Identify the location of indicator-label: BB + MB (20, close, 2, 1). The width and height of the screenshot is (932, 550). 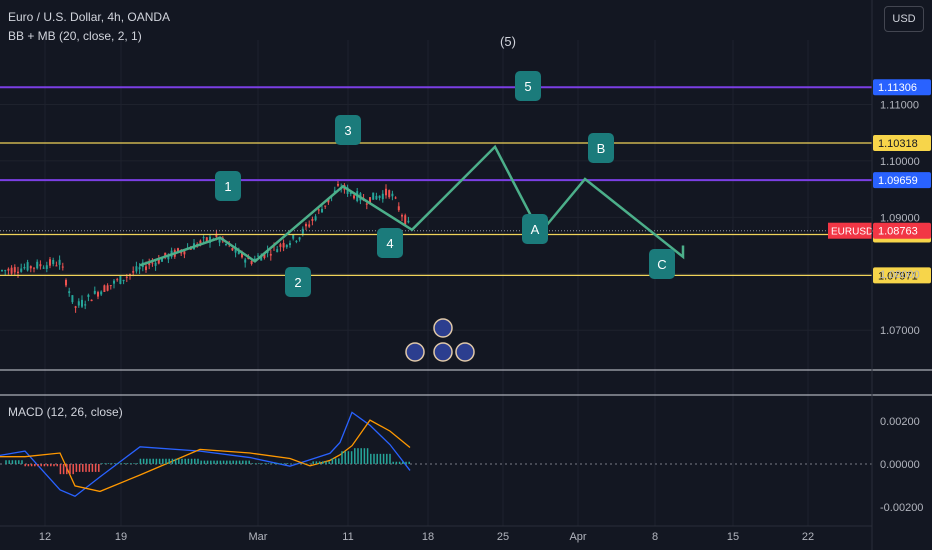
(75, 36).